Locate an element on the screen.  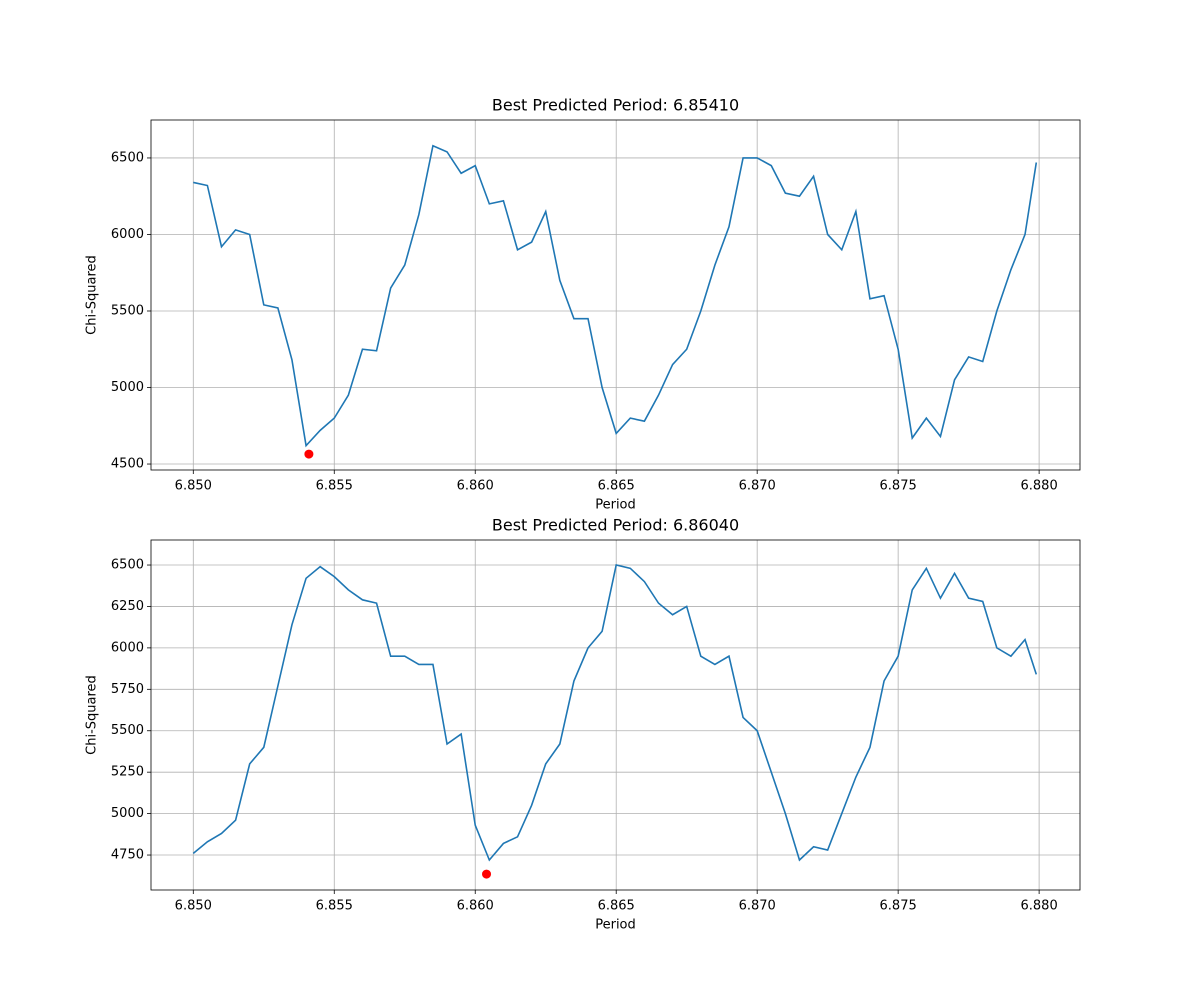
chart-title: Best Predicted Period: 6.86040 is located at coordinates (615, 525).